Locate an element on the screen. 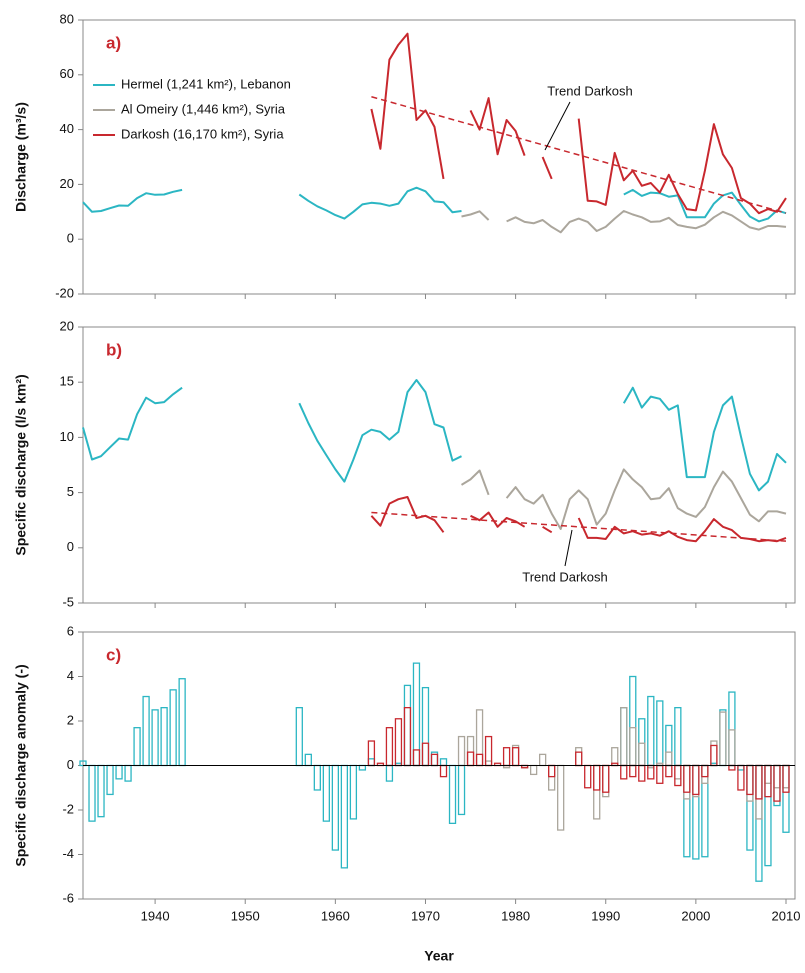 The height and width of the screenshot is (973, 805). x-tick-label: 2010 is located at coordinates (786, 915).